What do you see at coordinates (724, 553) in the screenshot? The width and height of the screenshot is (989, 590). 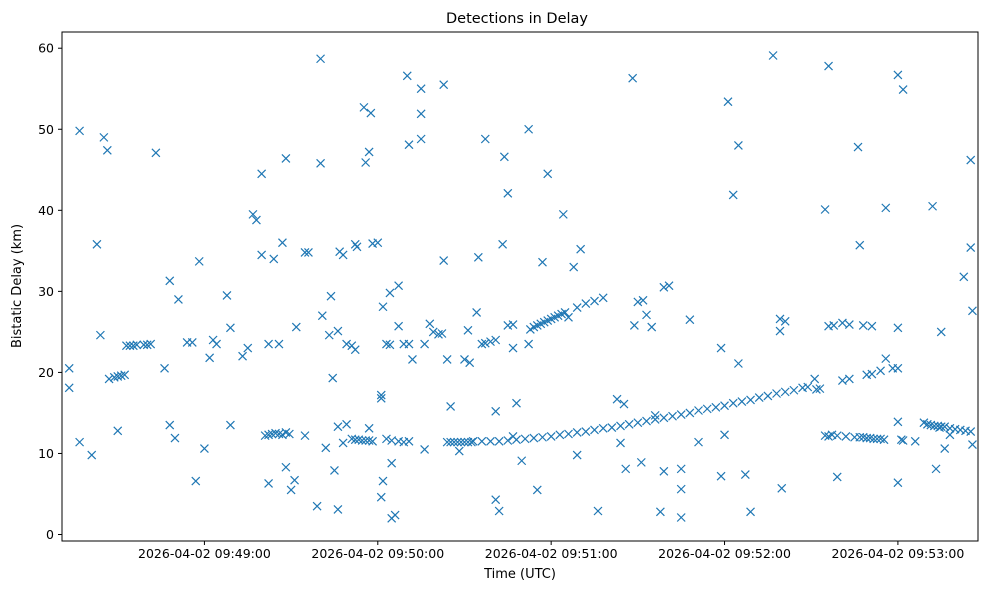 I see `x-tick-label: 2026-04-02 09:52:00` at bounding box center [724, 553].